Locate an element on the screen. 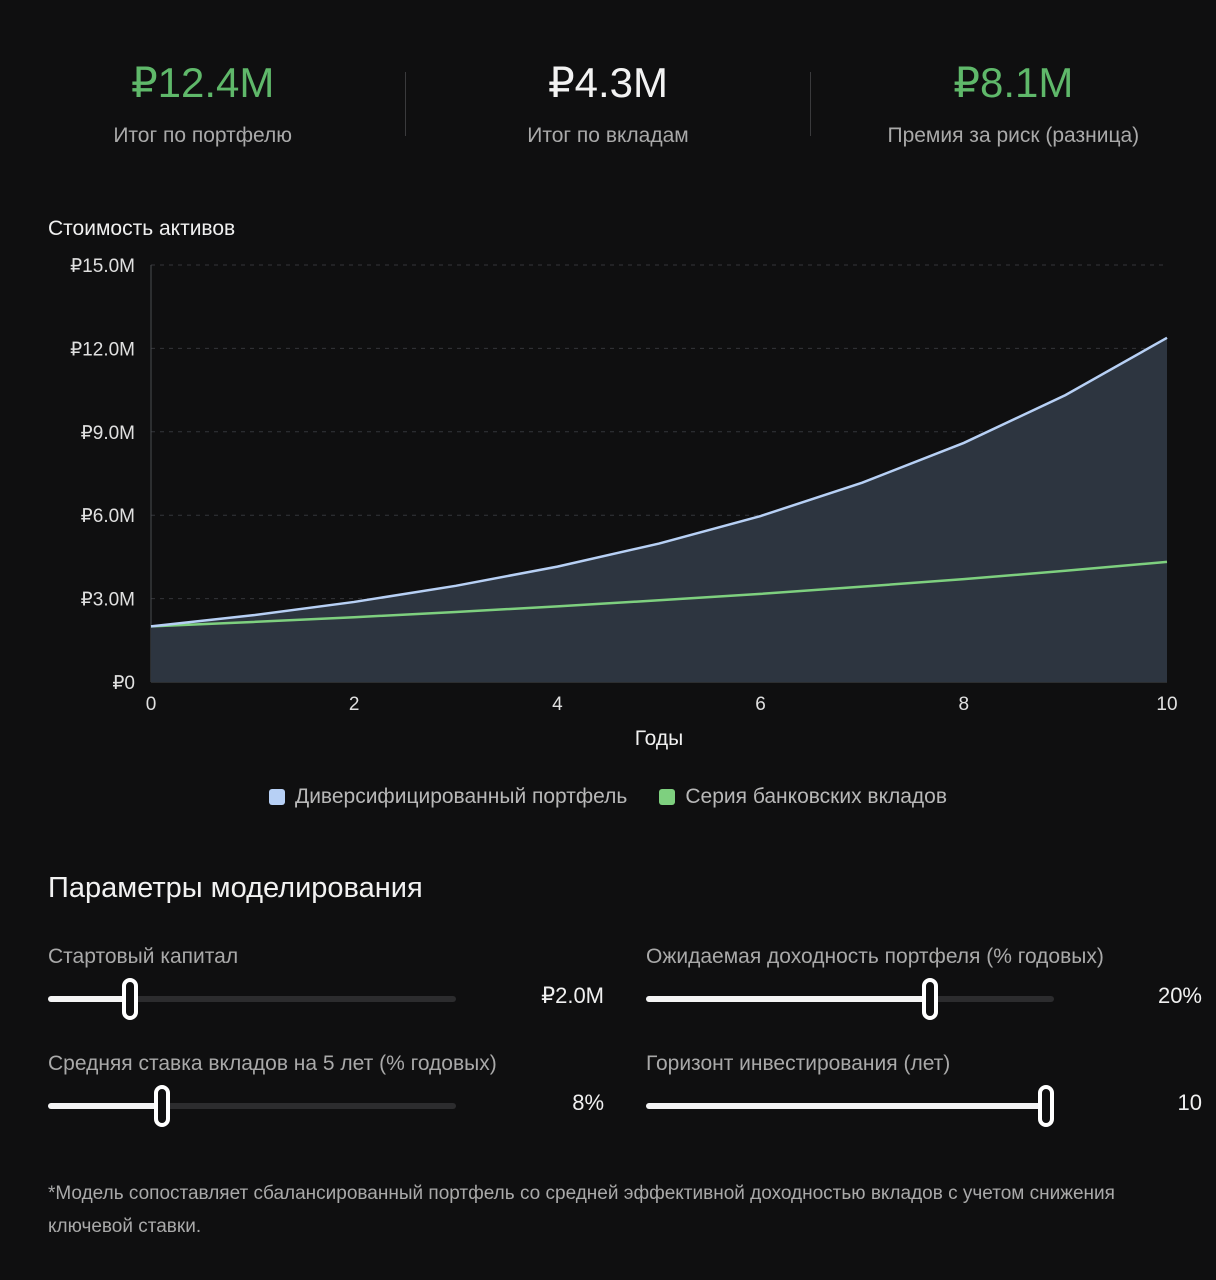 The width and height of the screenshot is (1216, 1280). params-title: Параметры моделирования is located at coordinates (235, 888).